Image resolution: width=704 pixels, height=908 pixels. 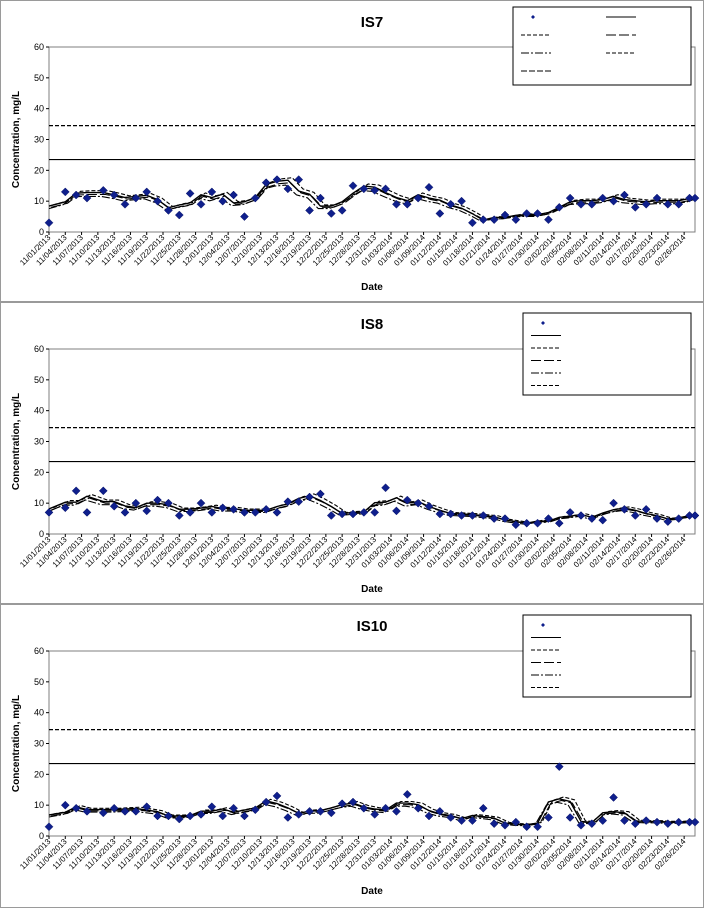 I want to click on y-tick-label: 10, so click(x=39, y=503).